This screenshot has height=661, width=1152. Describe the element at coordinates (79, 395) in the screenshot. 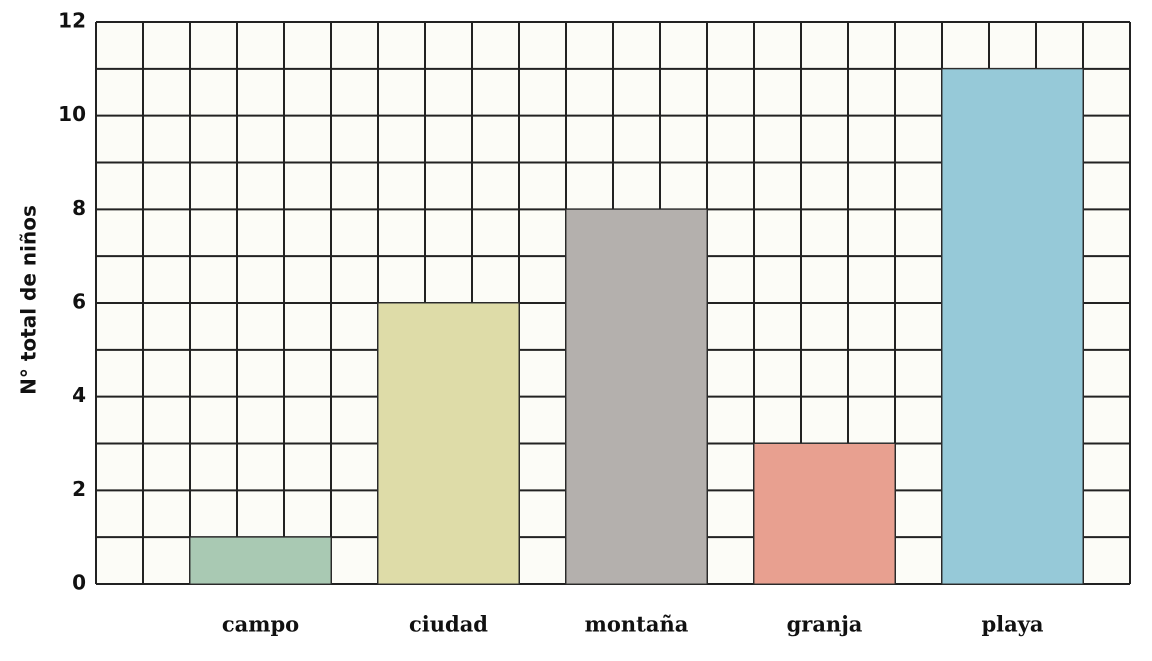

I see `y-tick-label: 4` at that location.